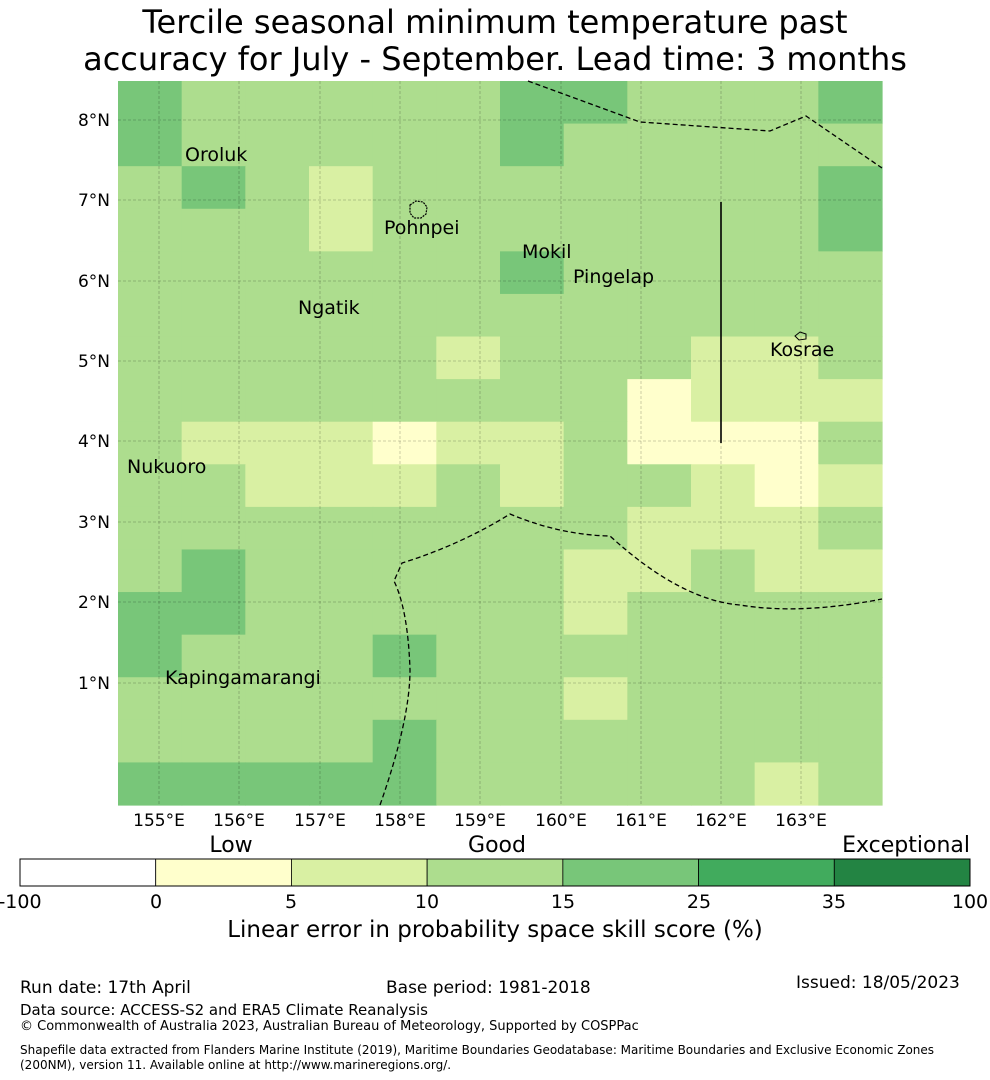  Describe the element at coordinates (400, 821) in the screenshot. I see `lon-label: 158°E` at that location.